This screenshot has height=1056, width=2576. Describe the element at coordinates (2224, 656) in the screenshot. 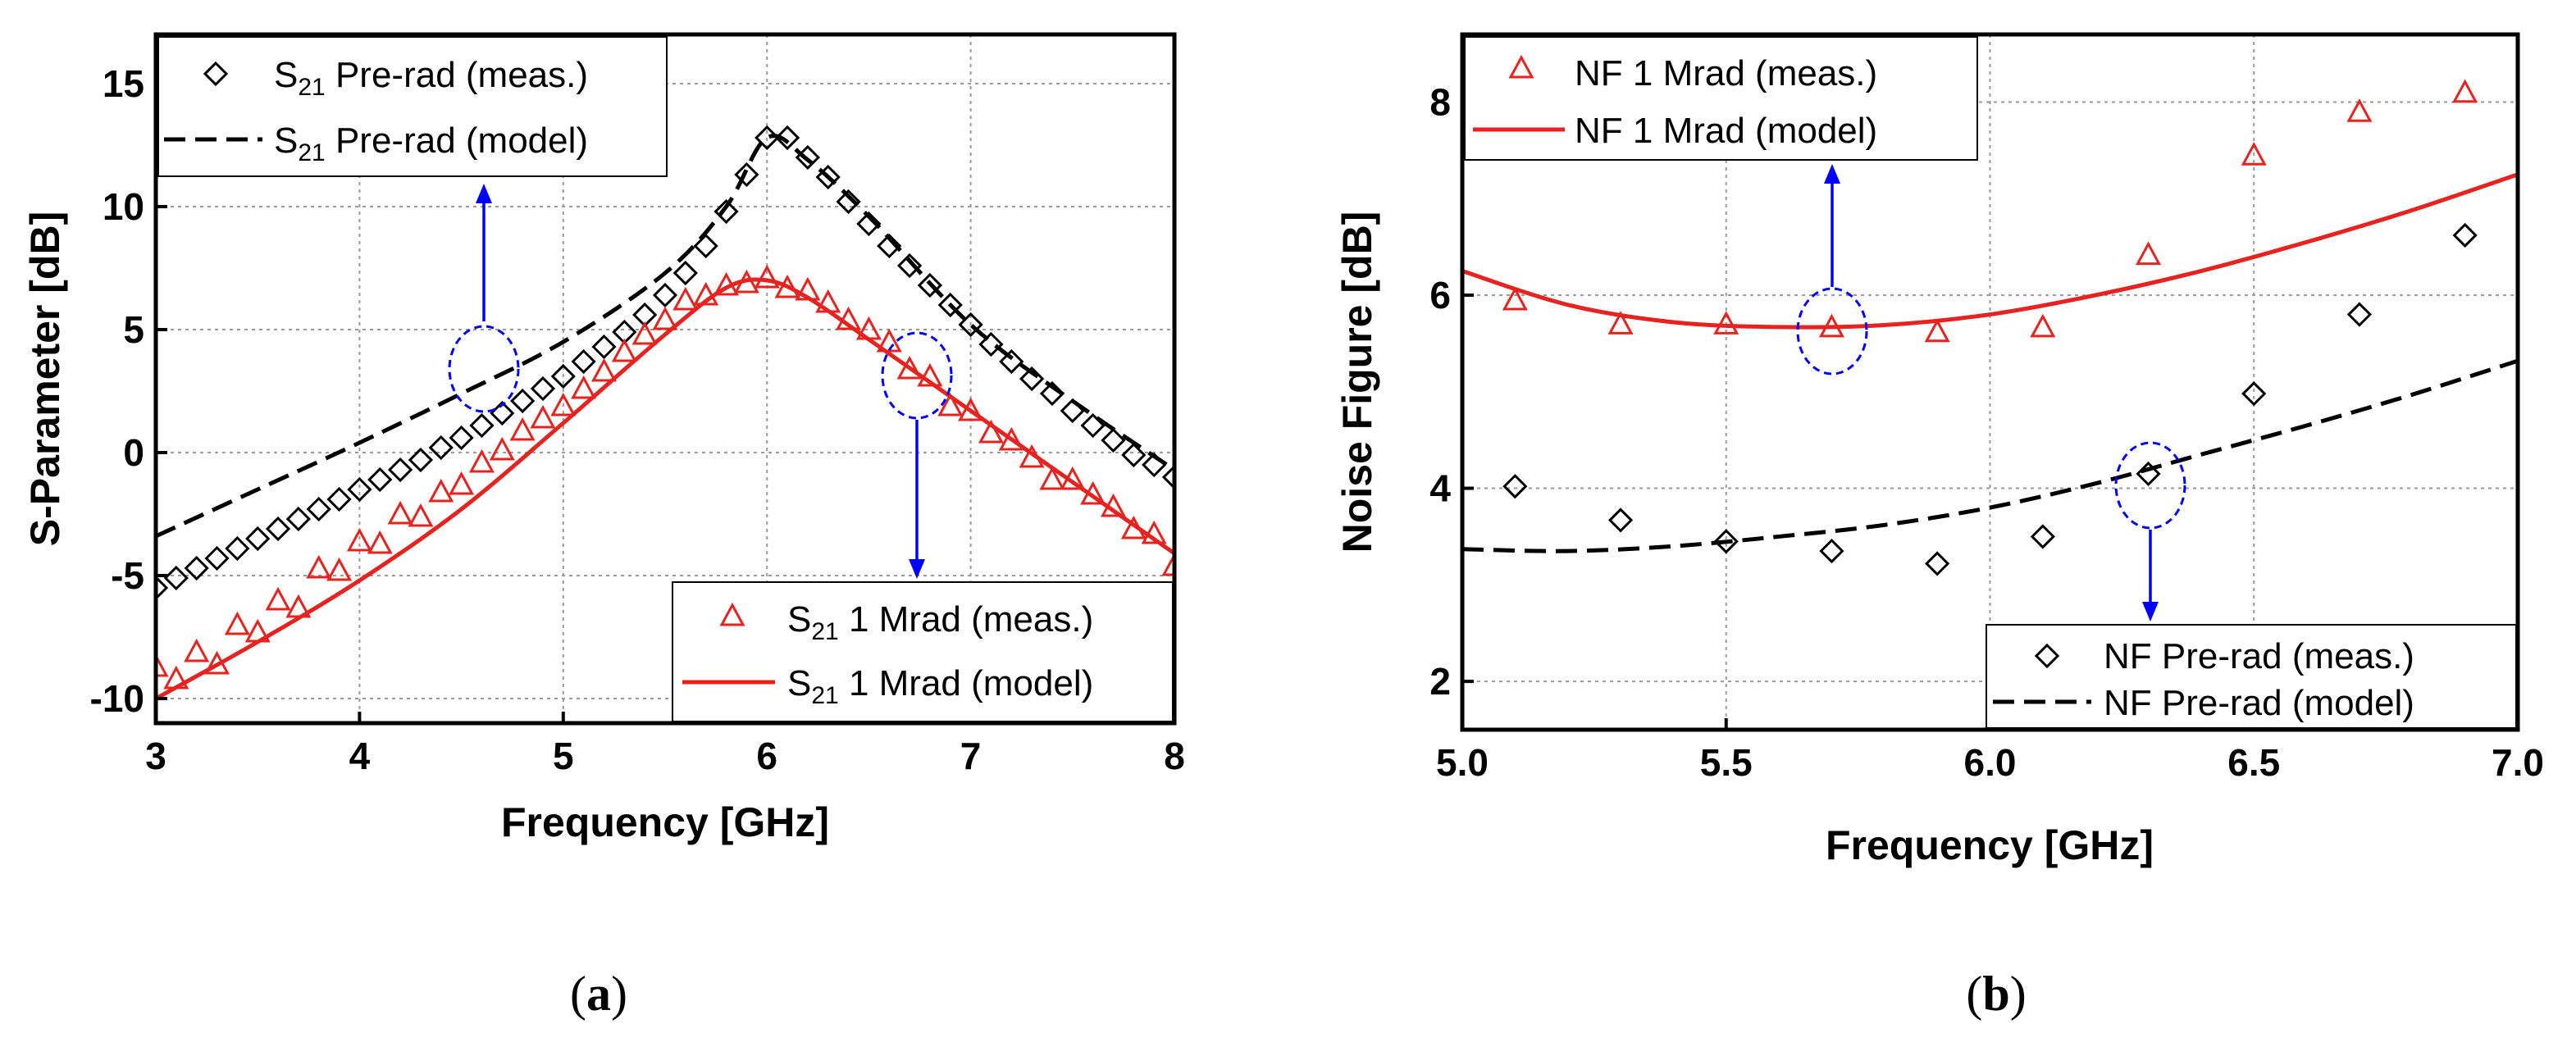

I see `legend-entry-nf-pre-rad-meas: NF Pre-rad (meas.)` at that location.